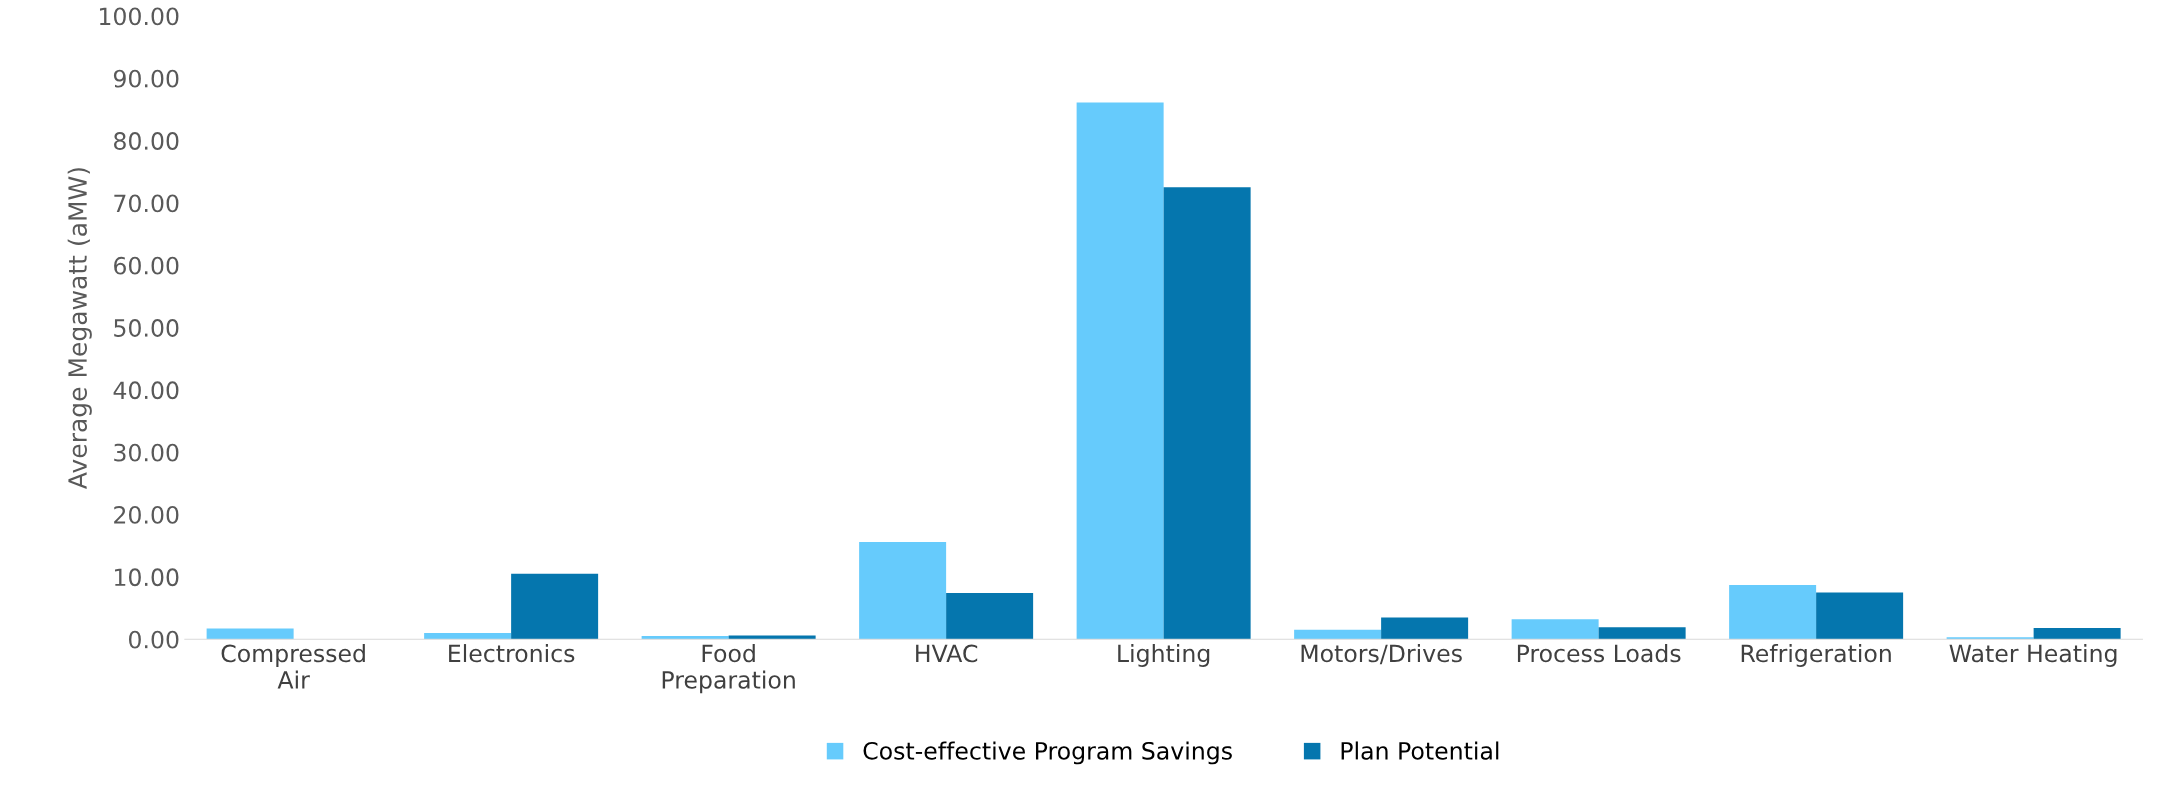 This screenshot has height=799, width=2175. Describe the element at coordinates (146, 203) in the screenshot. I see `y-tick-label: 70.00` at that location.